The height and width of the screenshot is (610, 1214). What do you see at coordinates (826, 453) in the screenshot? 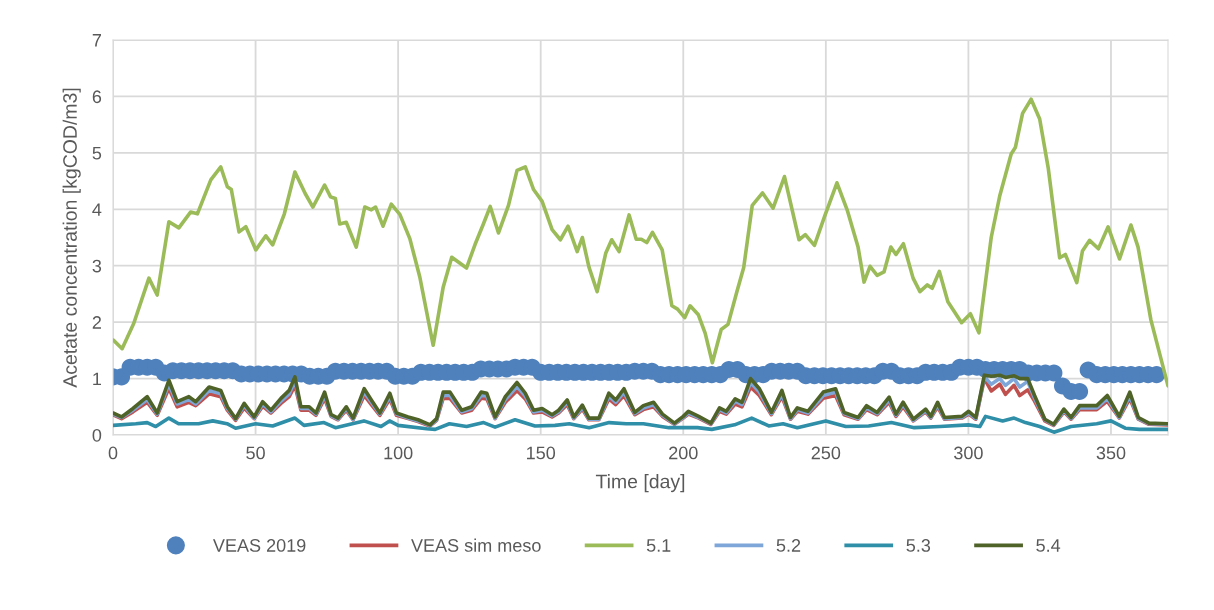
I see `x-tick-label: 250` at bounding box center [826, 453].